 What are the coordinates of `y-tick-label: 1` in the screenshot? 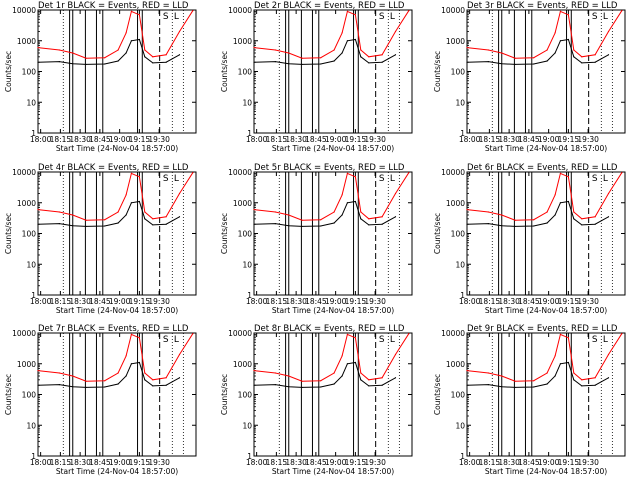 It's located at (462, 456).